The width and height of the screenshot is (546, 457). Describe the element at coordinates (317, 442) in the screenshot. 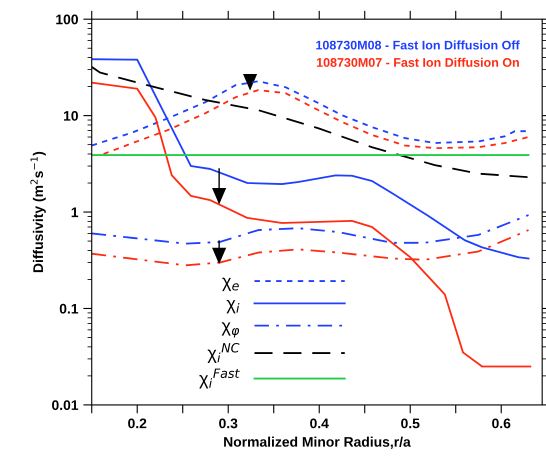

I see `x-axis-title: Normalized Minor Radius,r/a` at that location.